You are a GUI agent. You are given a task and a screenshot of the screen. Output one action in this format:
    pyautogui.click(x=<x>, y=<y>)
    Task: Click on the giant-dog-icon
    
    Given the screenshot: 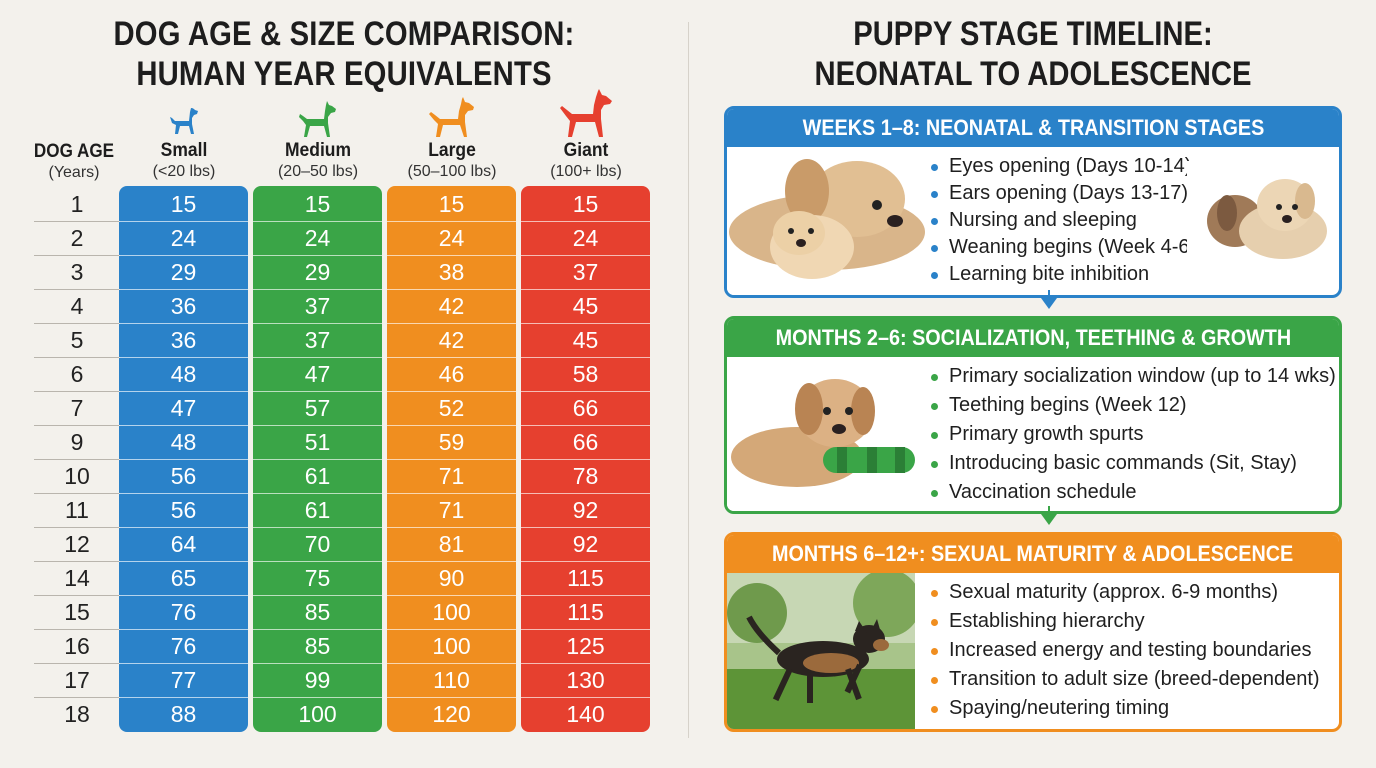 What is the action you would take?
    pyautogui.click(x=586, y=113)
    